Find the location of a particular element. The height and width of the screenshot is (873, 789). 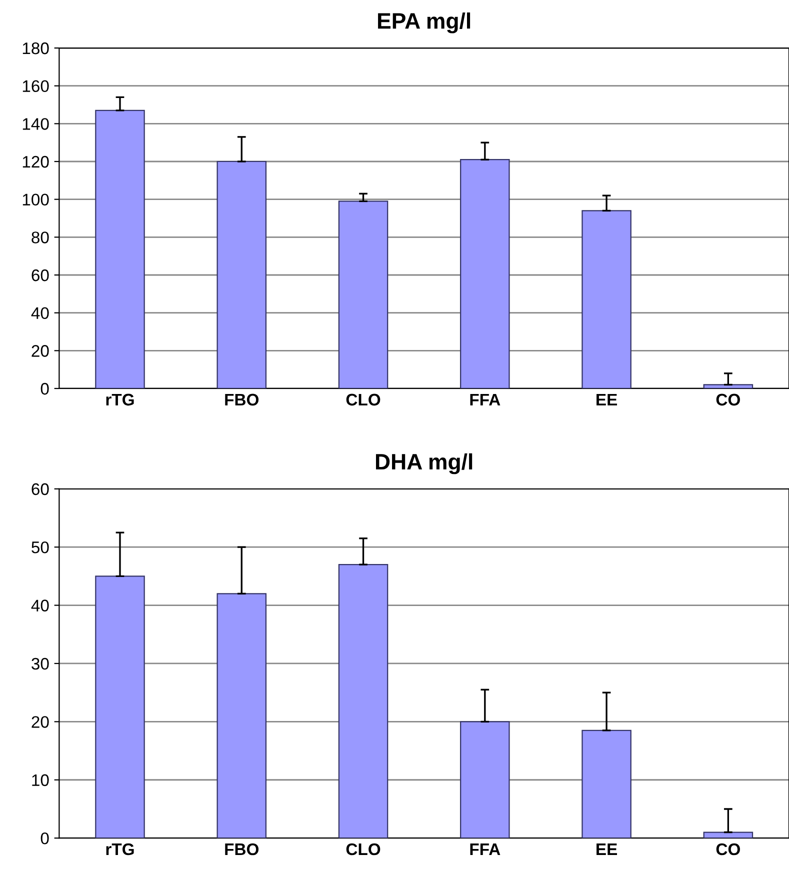

chart-title: EPA mg/l is located at coordinates (424, 23).